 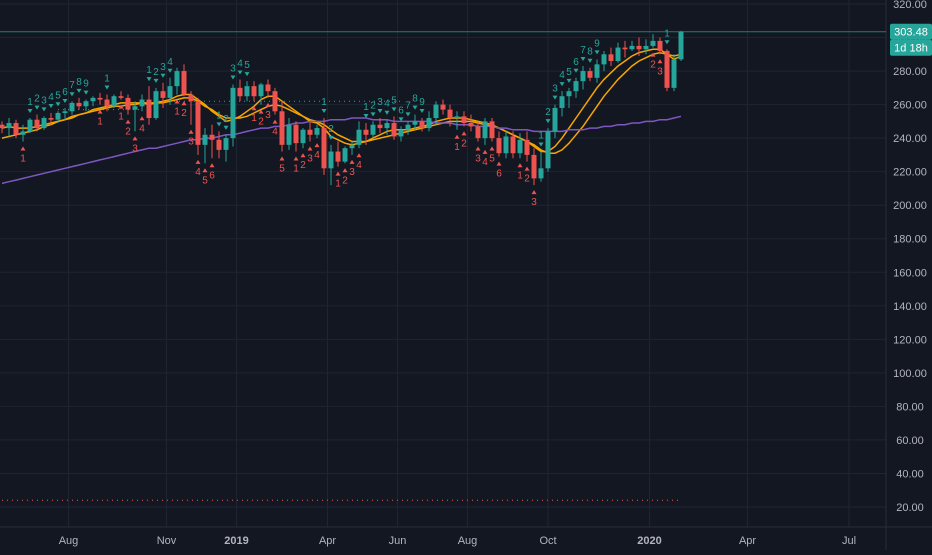 What do you see at coordinates (910, 441) in the screenshot?
I see `y-axis-tick-label: 60.00` at bounding box center [910, 441].